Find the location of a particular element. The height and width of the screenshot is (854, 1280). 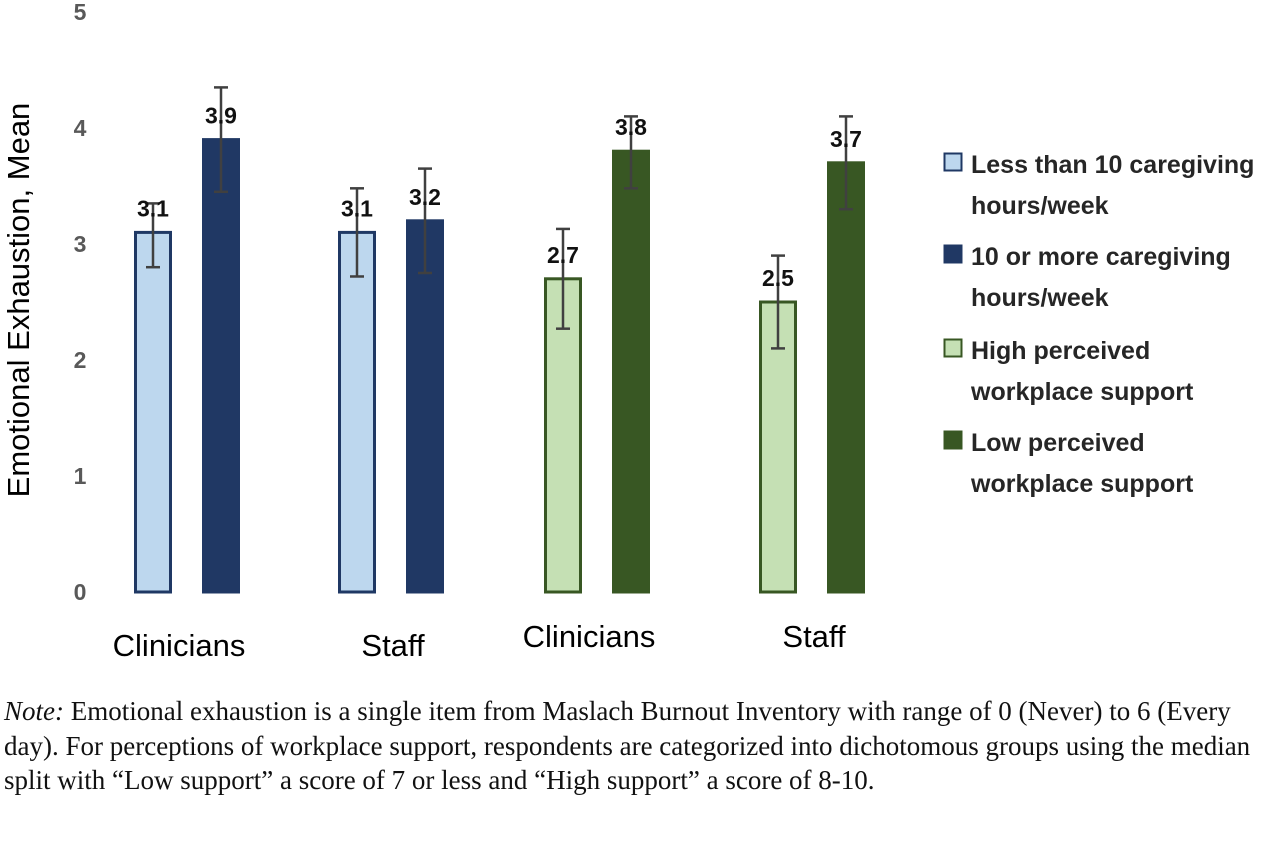

legend-label: High perceived is located at coordinates (1060, 351).